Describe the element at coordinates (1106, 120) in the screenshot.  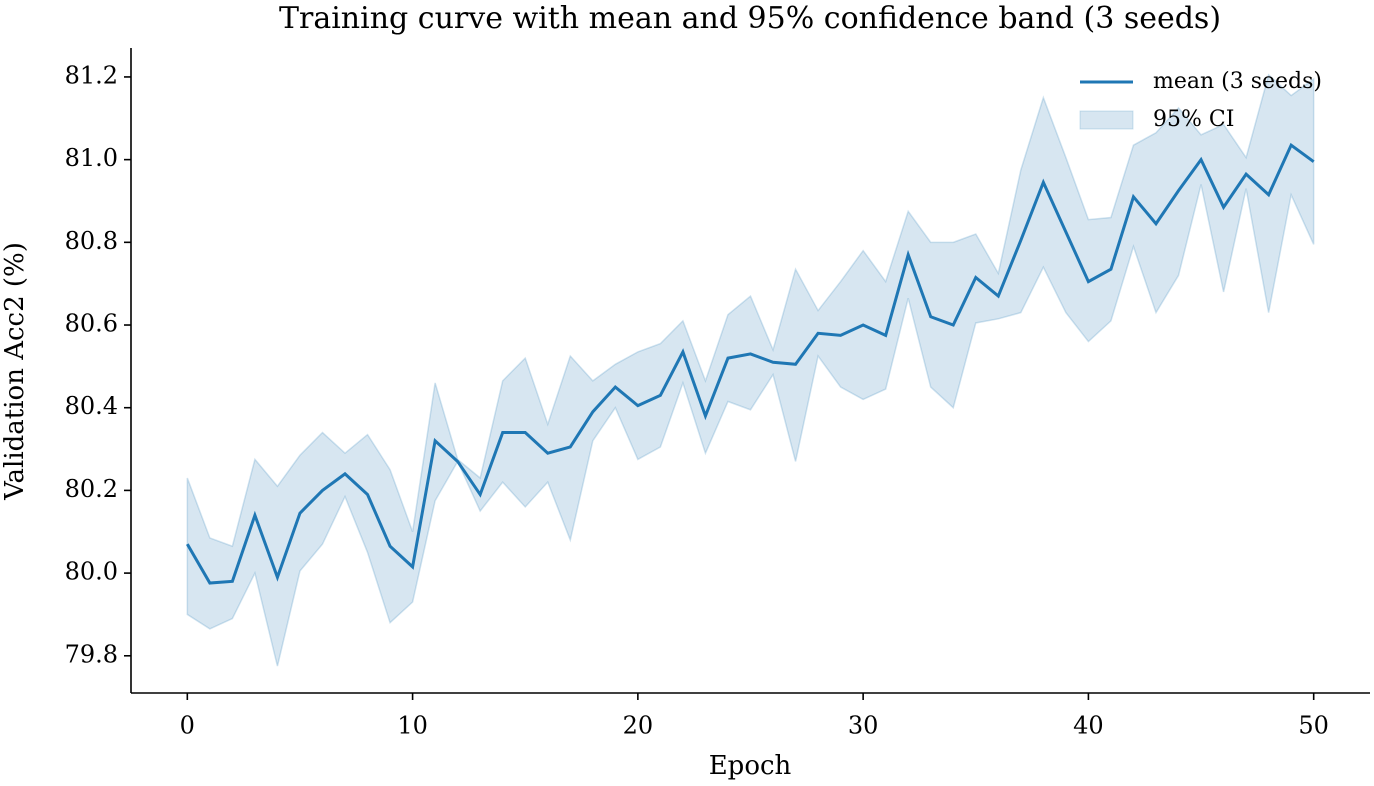
I see `legend-patch` at that location.